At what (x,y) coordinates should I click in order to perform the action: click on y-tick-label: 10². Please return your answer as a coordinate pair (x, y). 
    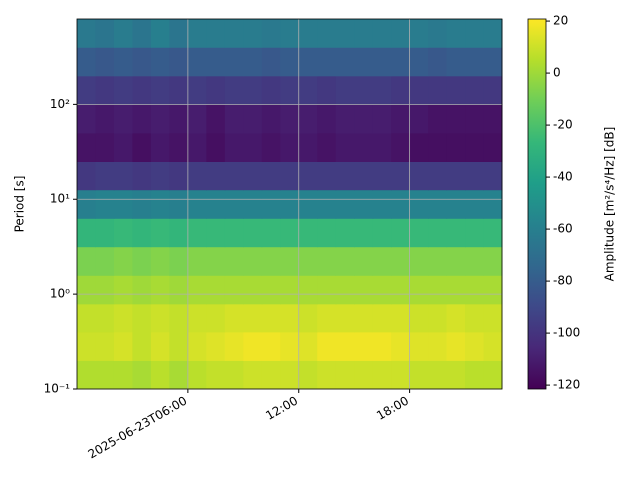
    Looking at the image, I should click on (60, 104).